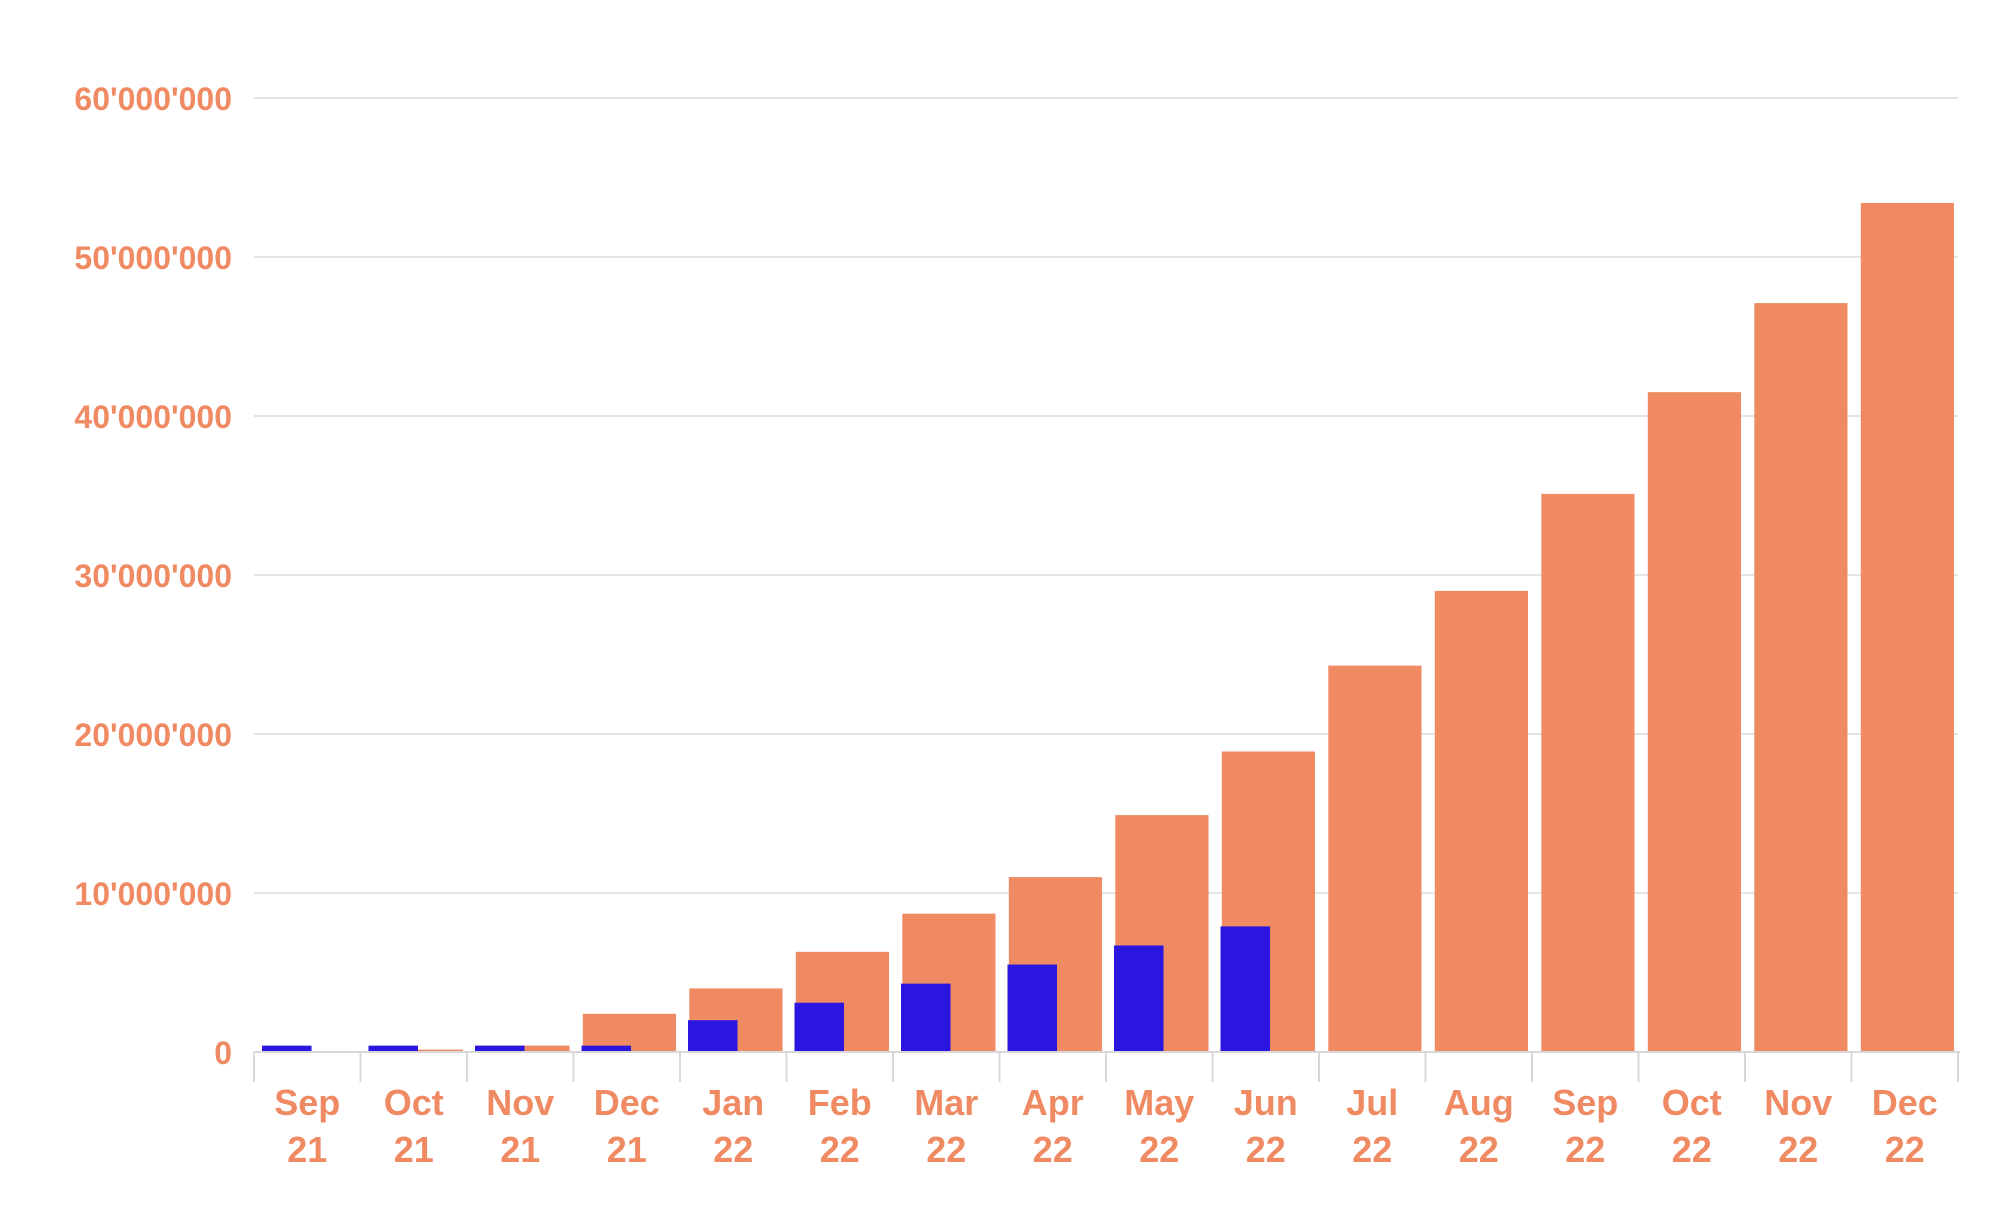  What do you see at coordinates (1159, 1102) in the screenshot?
I see `x-tick-label-month: May` at bounding box center [1159, 1102].